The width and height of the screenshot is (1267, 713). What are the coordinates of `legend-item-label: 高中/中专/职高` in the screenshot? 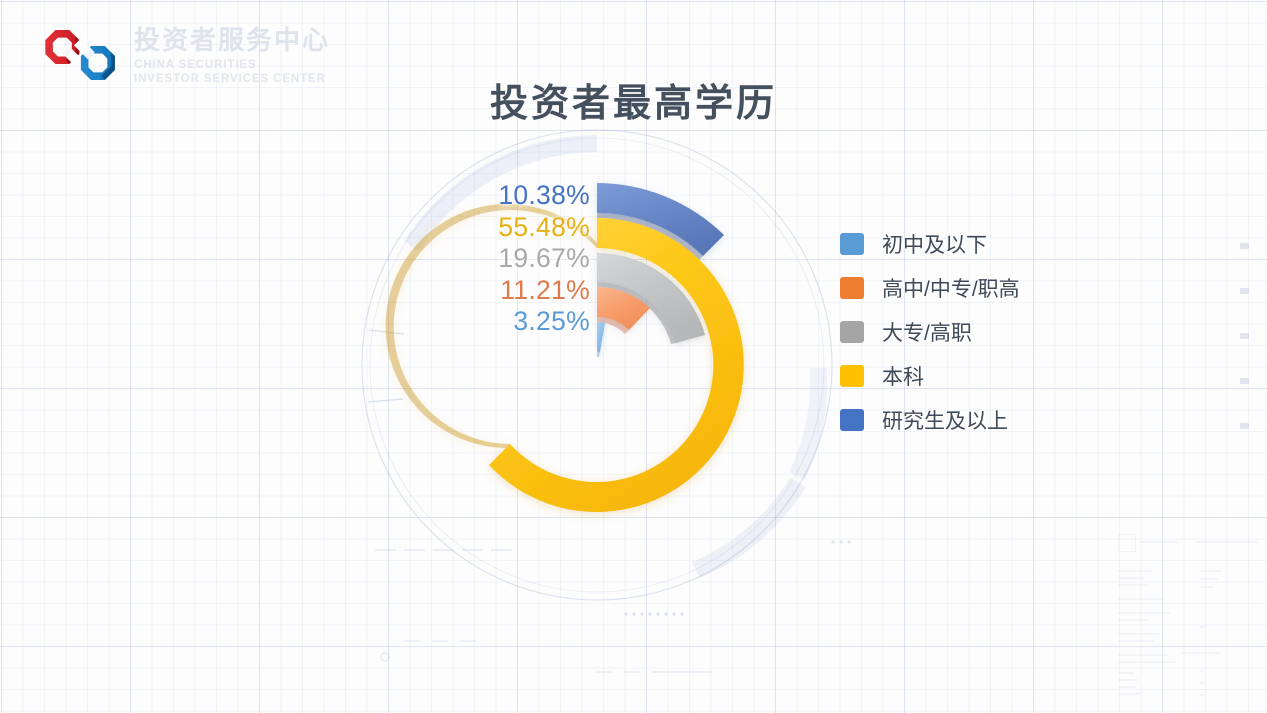 It's located at (951, 289).